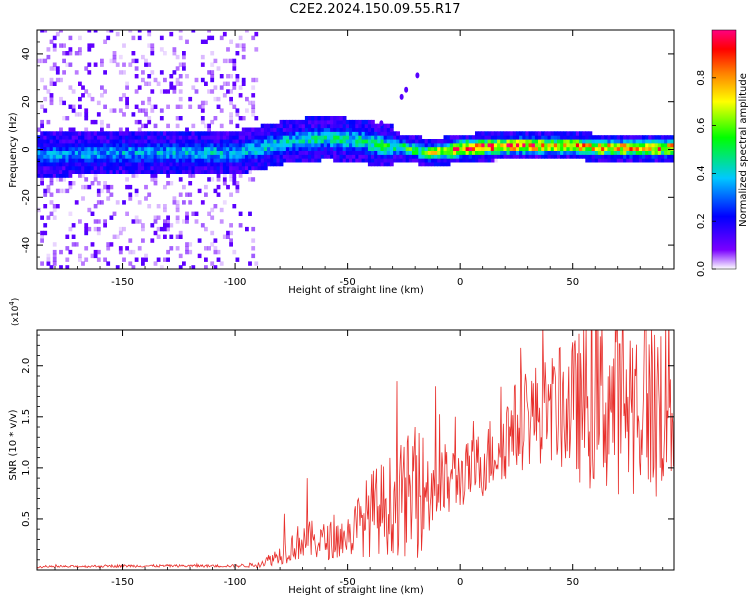  I want to click on spectrogram-y-tick-label: -20, so click(26, 197).